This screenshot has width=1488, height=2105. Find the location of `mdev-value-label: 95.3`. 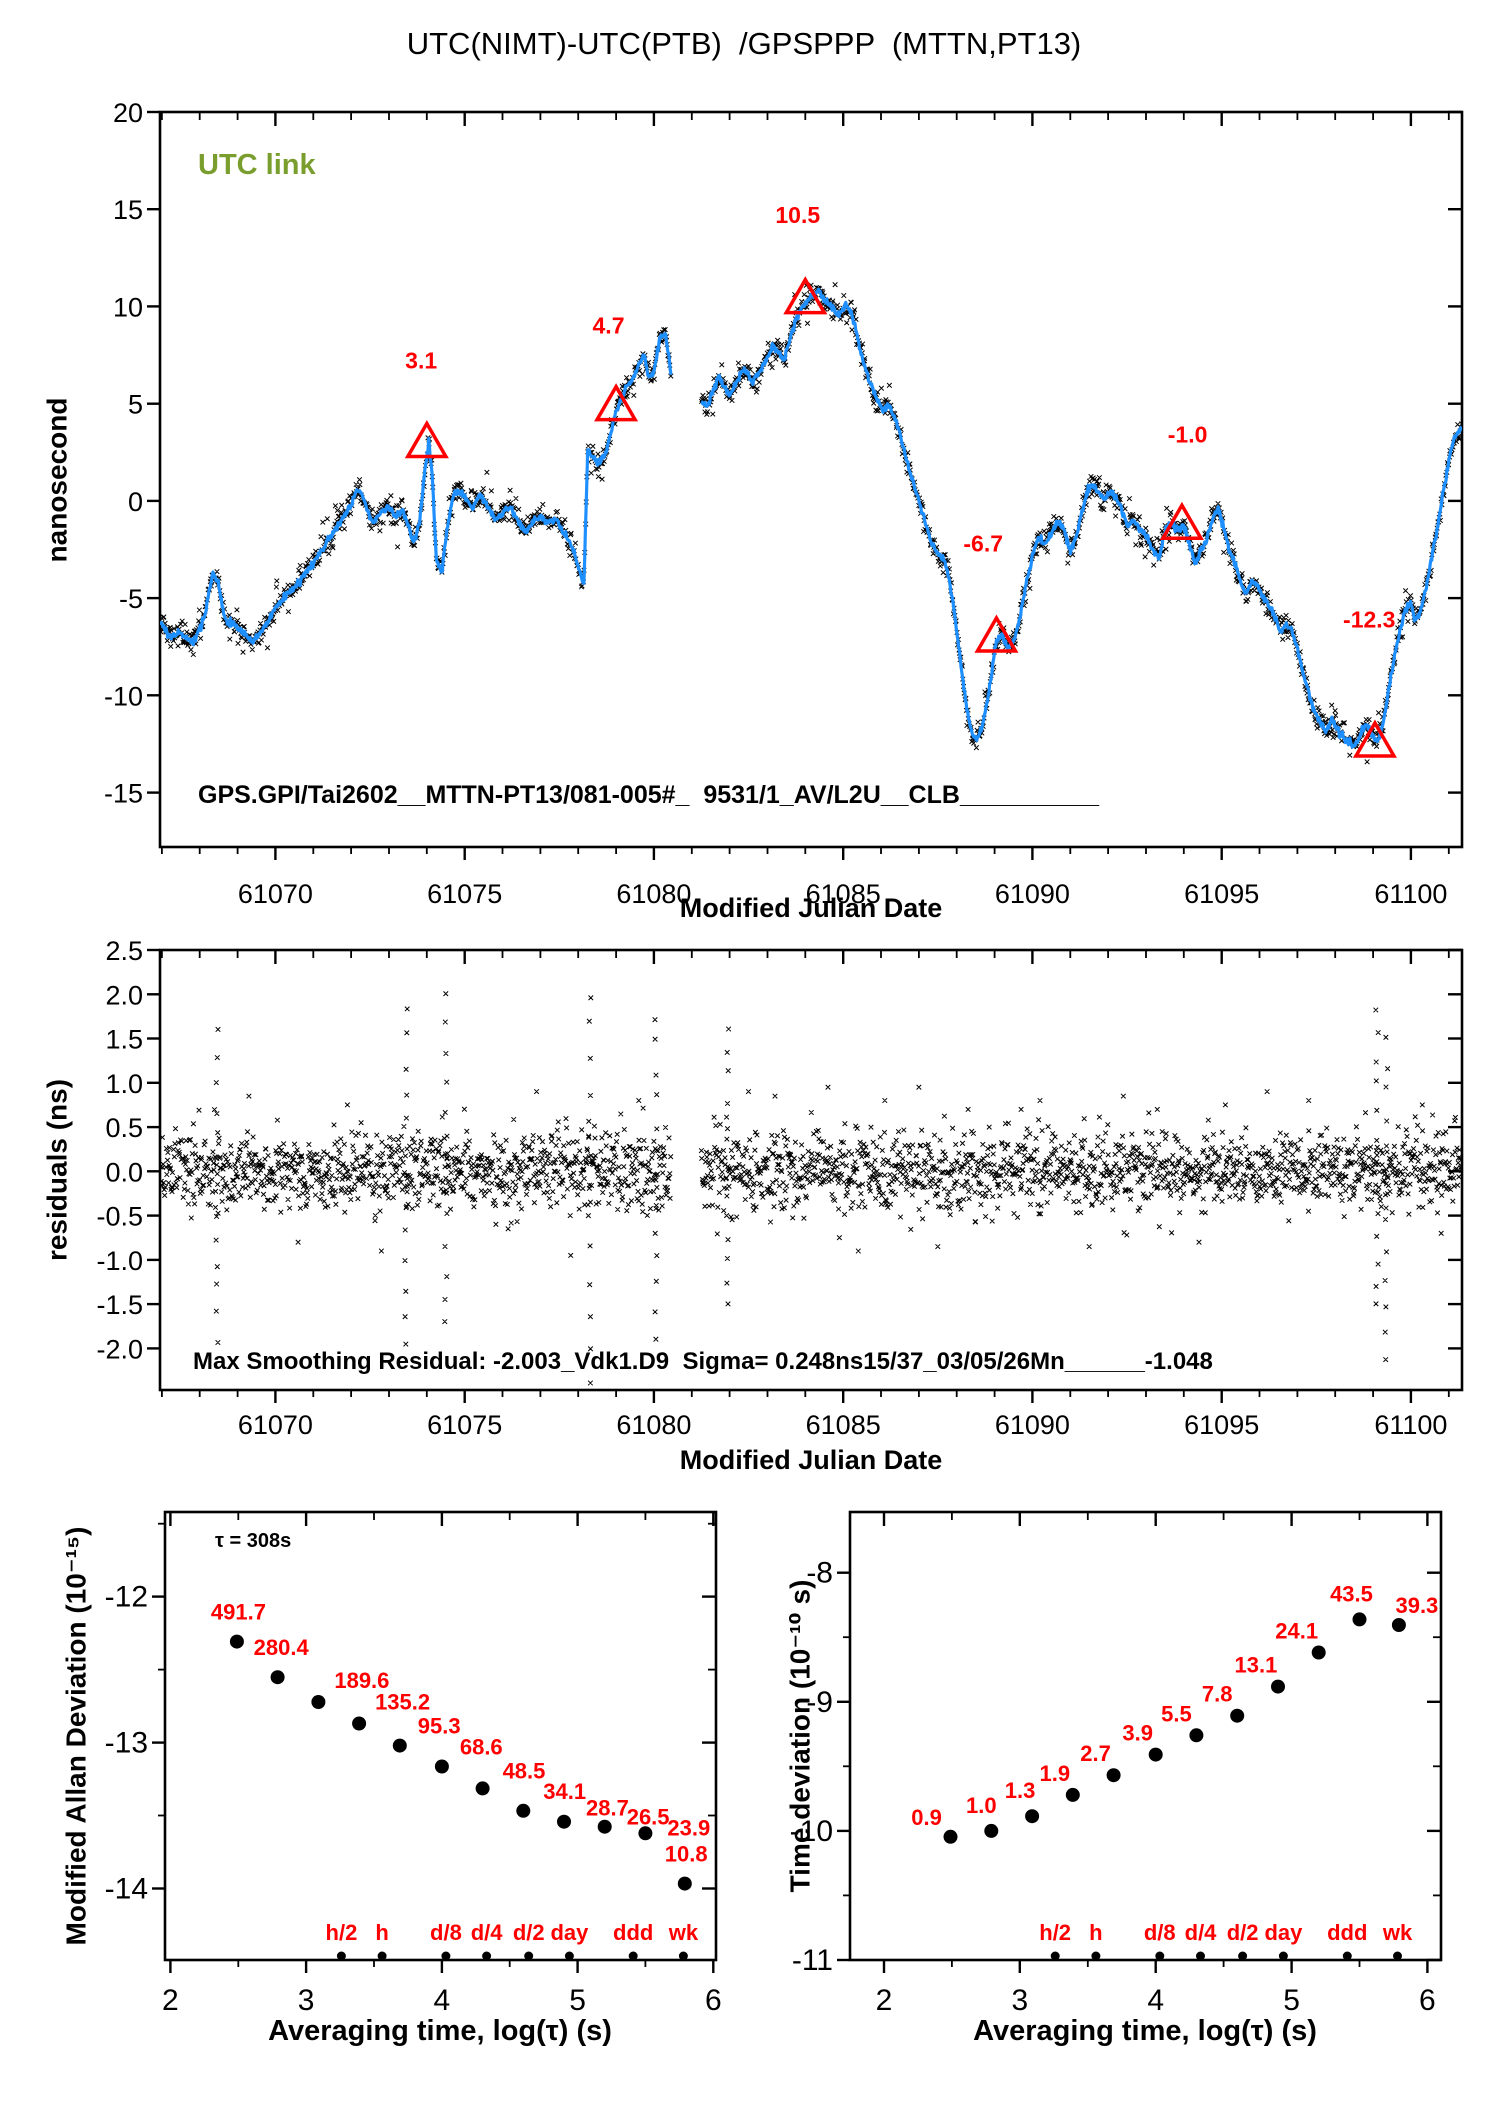

mdev-value-label: 95.3 is located at coordinates (439, 1726).